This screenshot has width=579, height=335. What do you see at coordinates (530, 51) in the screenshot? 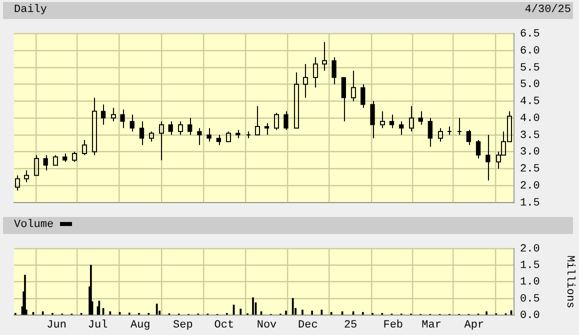
I see `y-tick-label: 6.0` at bounding box center [530, 51].